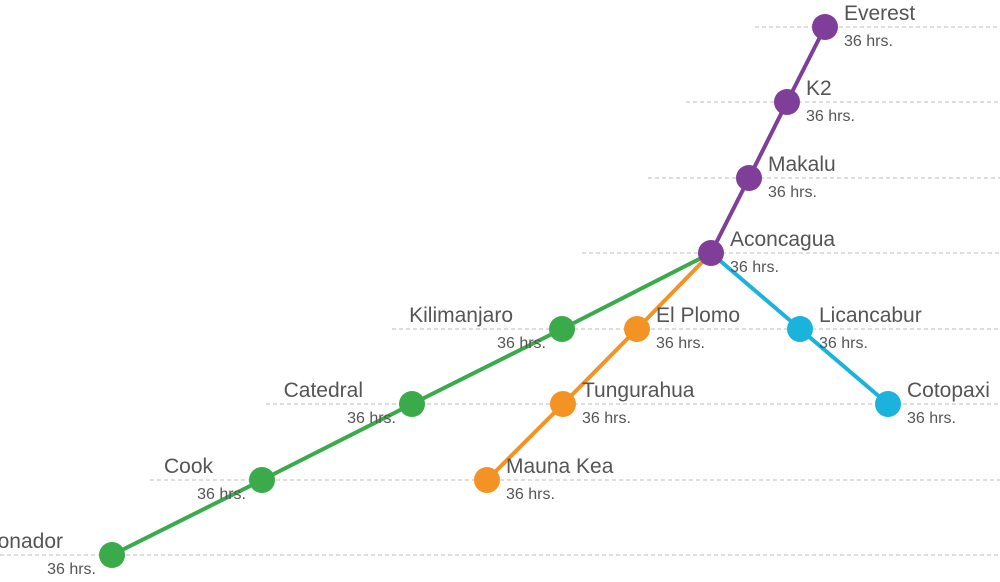  I want to click on node-name: Mauna Kea, so click(560, 466).